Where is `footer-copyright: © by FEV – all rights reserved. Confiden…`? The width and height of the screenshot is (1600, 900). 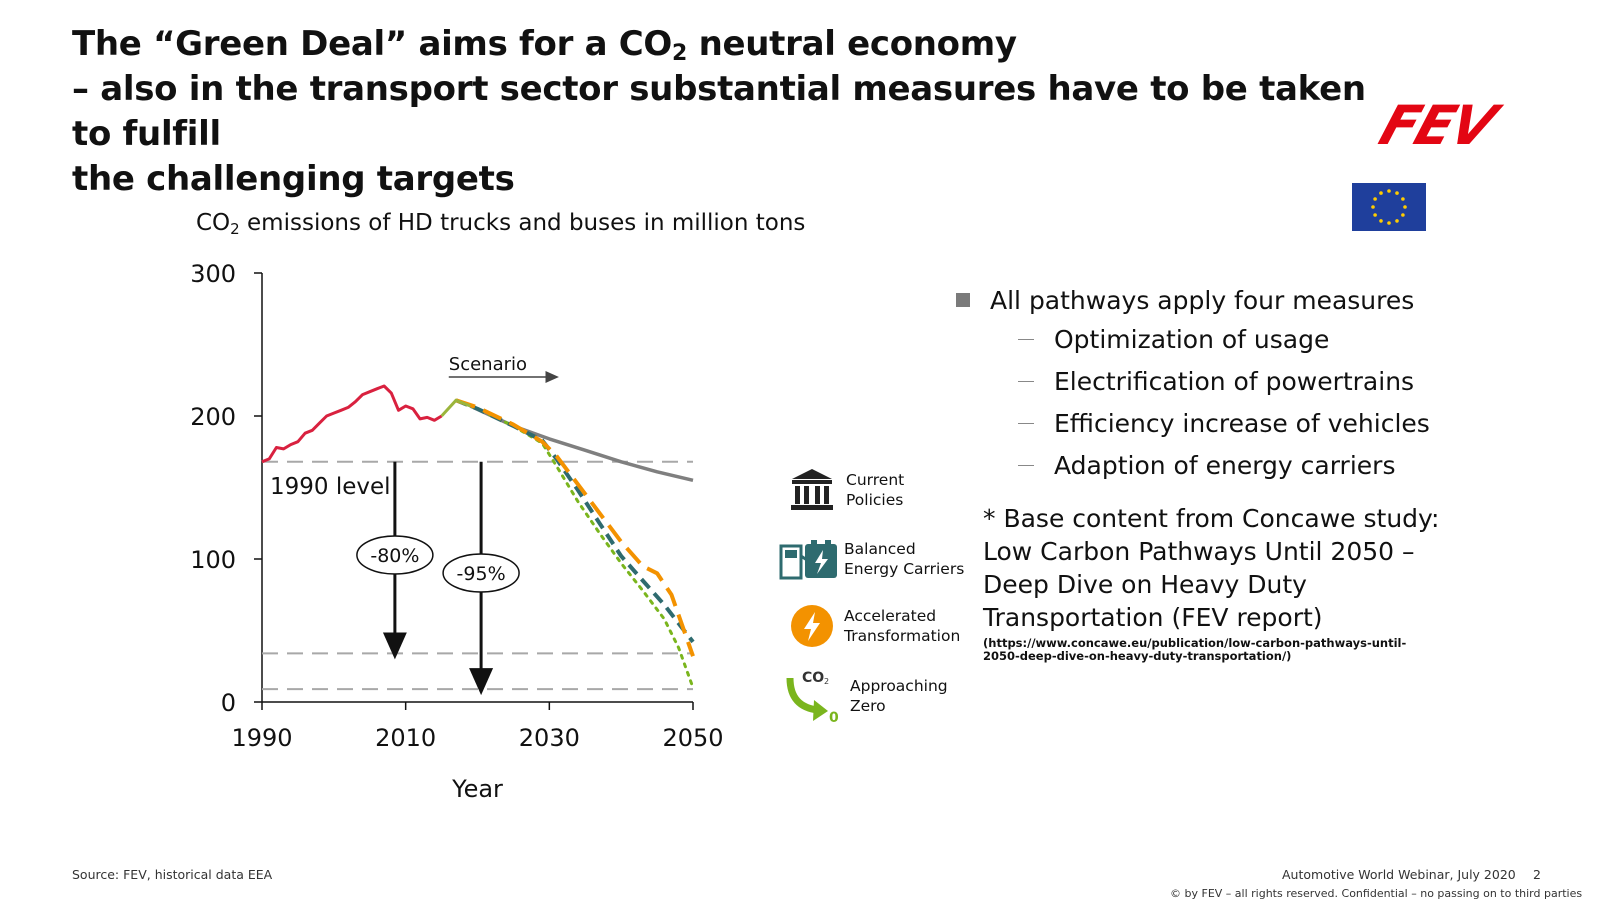
footer-copyright: © by FEV – all rights reserved. Confiden… is located at coordinates (1376, 893).